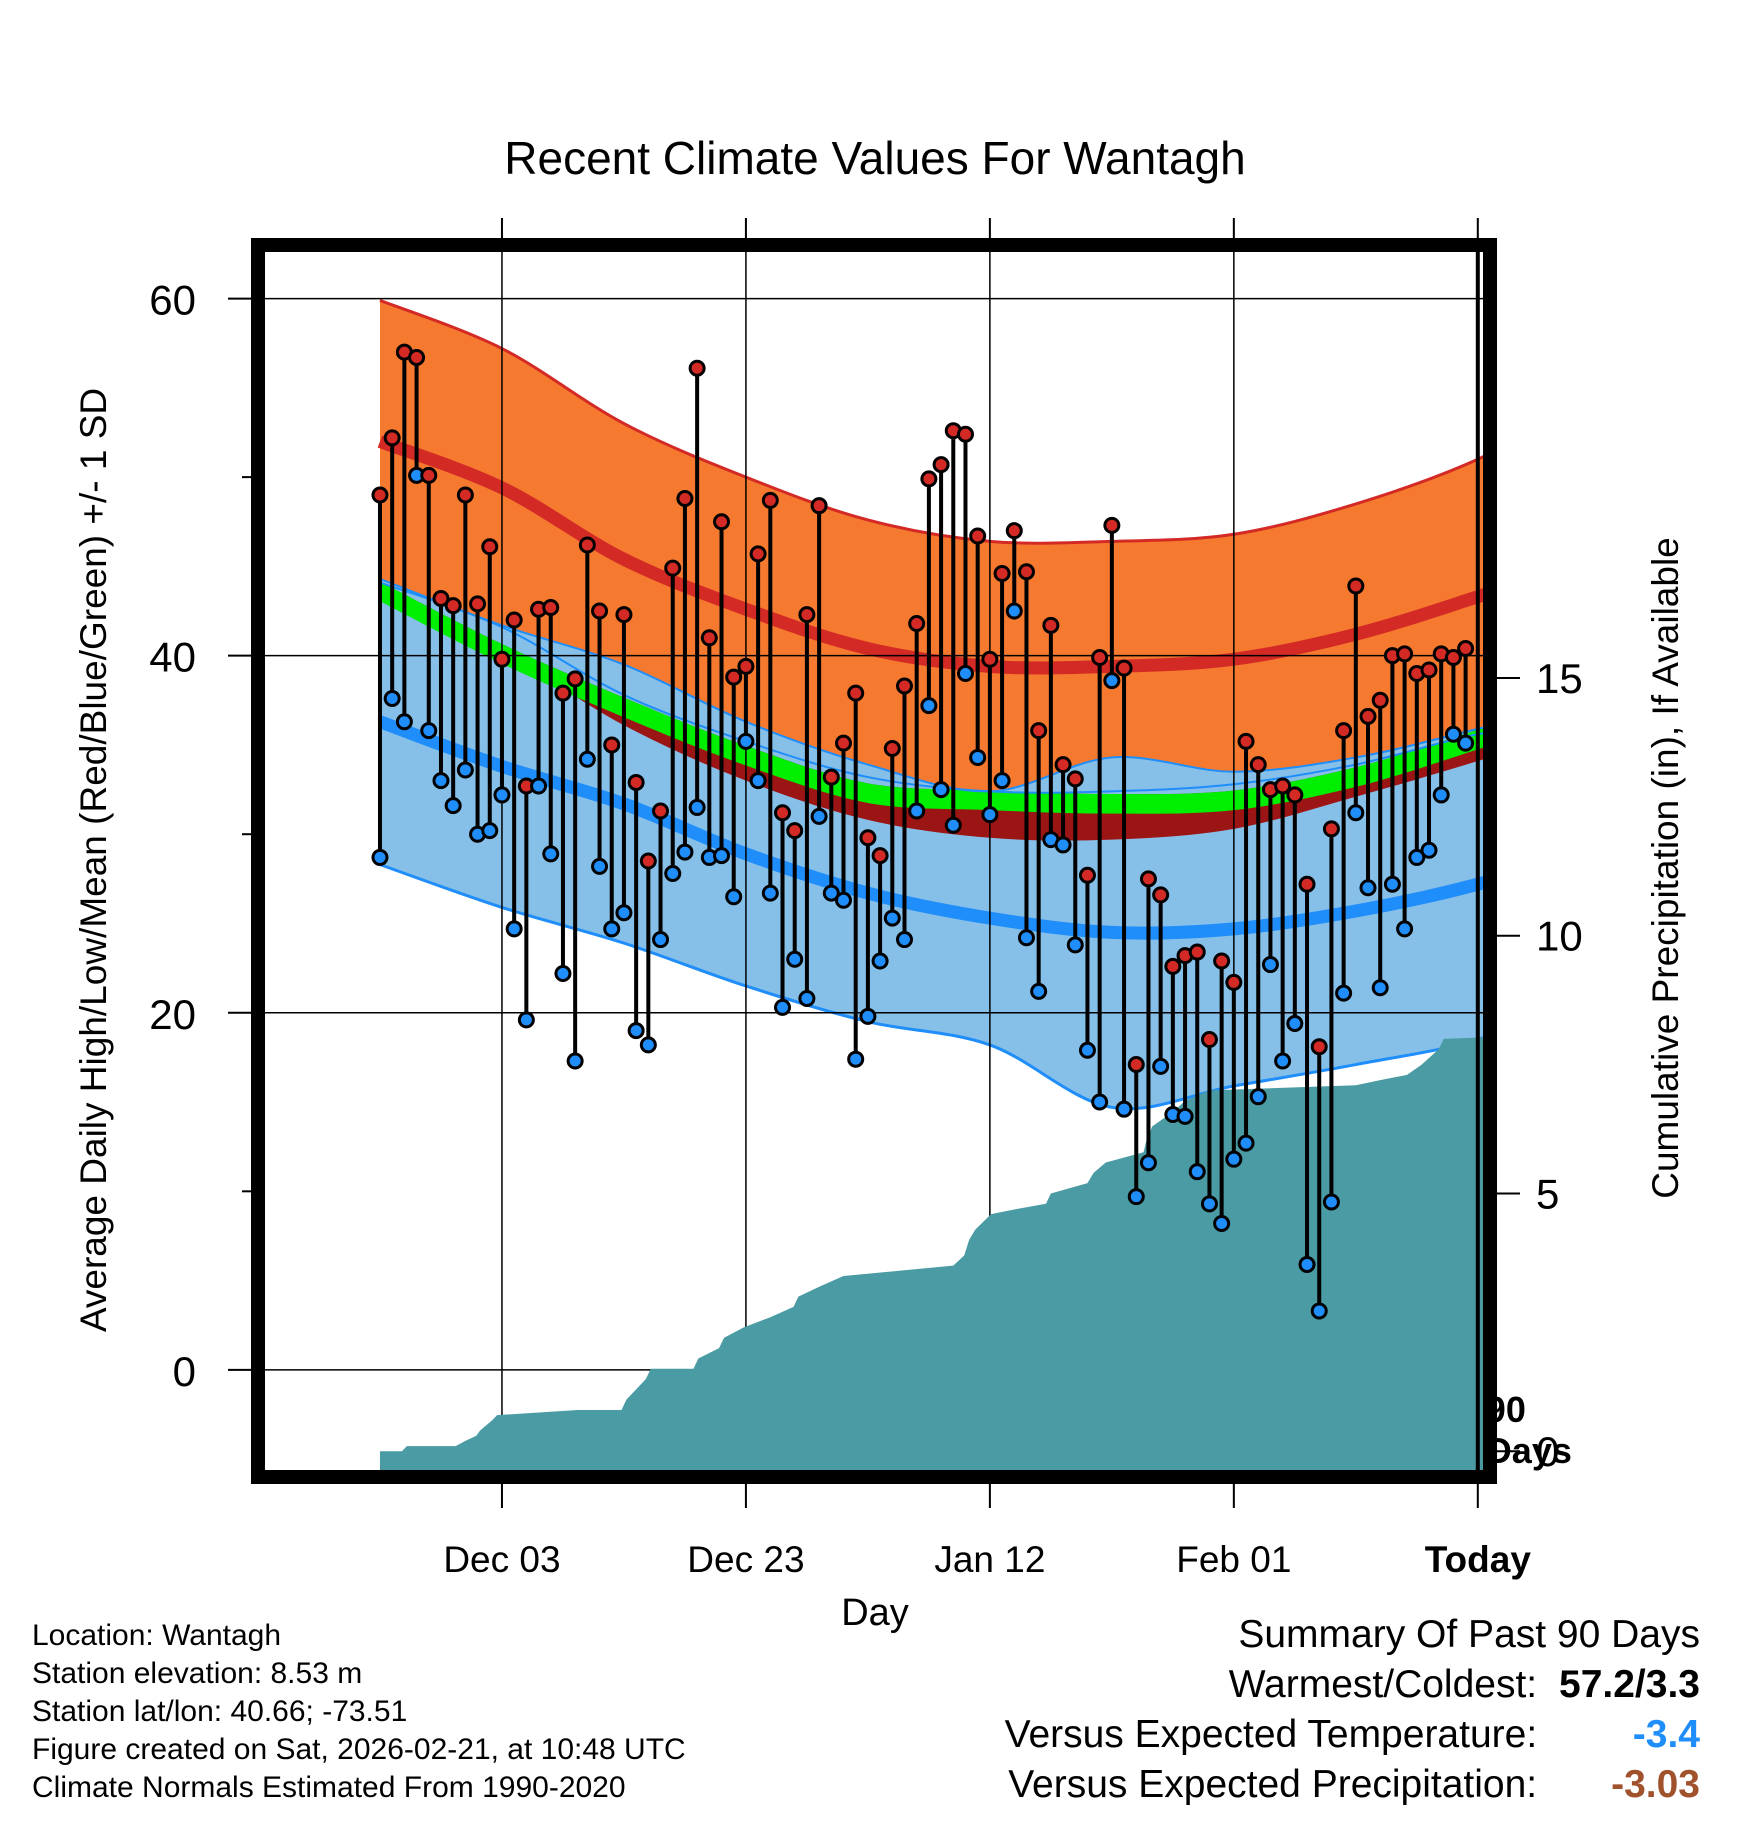 This screenshot has height=1828, width=1748. I want to click on x-tick-label: Dec 03, so click(501, 1559).